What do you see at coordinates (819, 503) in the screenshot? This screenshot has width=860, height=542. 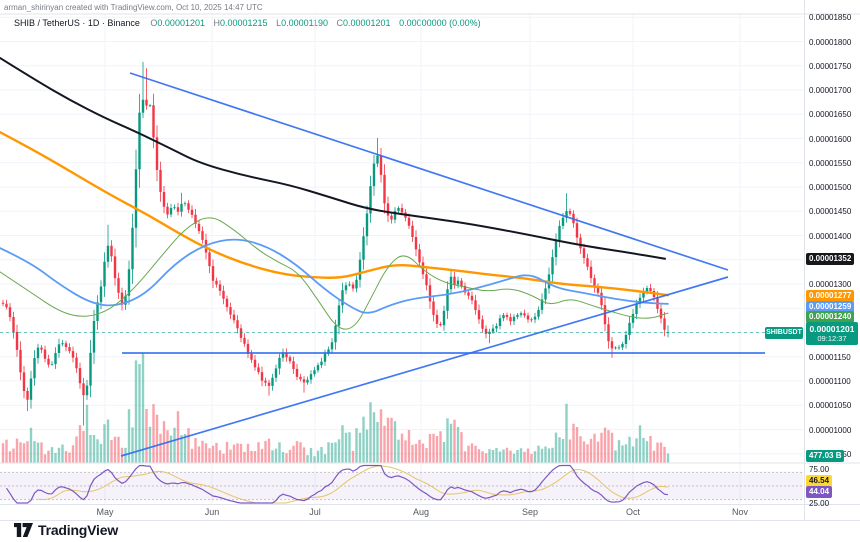 I see `rsi-tick-label: 25.00` at bounding box center [819, 503].